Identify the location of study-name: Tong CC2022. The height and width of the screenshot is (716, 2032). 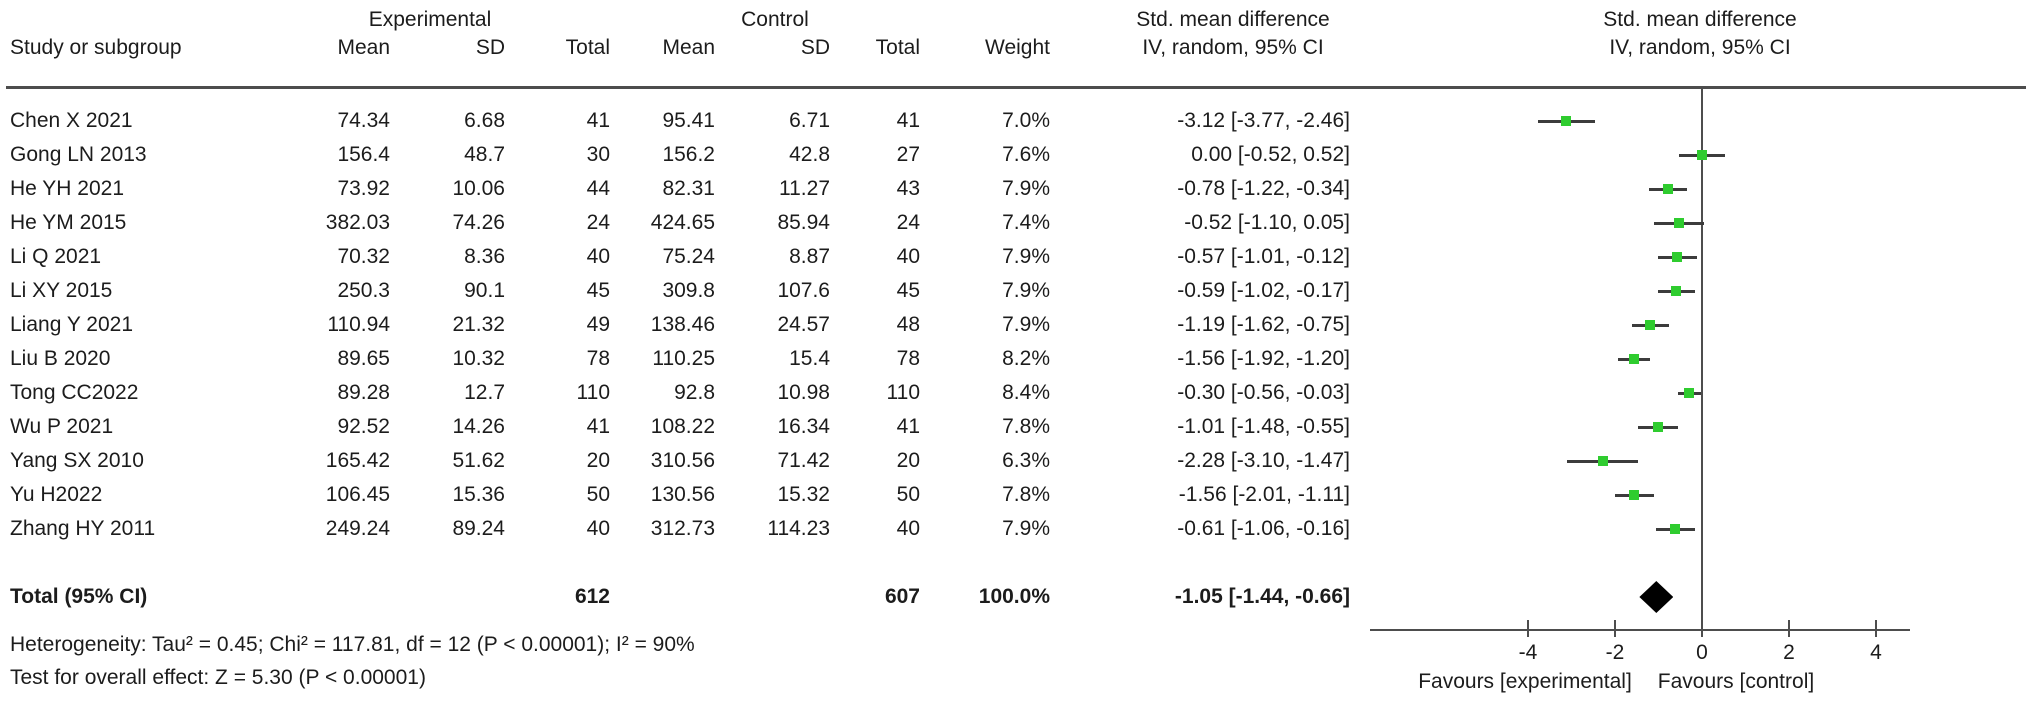
(74, 392).